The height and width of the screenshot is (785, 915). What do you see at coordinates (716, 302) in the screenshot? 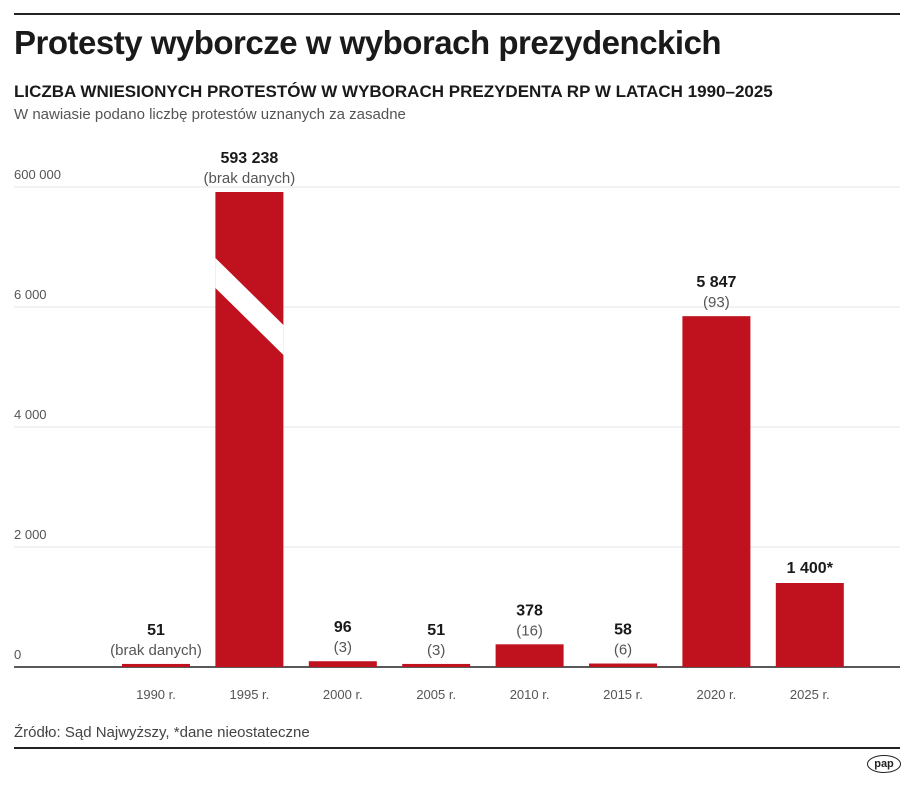
I see `accepted-label: (93)` at bounding box center [716, 302].